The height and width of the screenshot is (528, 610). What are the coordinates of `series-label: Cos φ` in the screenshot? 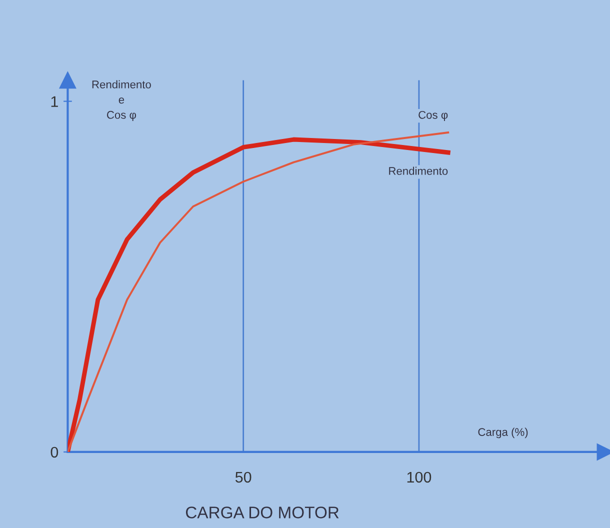 It's located at (433, 116).